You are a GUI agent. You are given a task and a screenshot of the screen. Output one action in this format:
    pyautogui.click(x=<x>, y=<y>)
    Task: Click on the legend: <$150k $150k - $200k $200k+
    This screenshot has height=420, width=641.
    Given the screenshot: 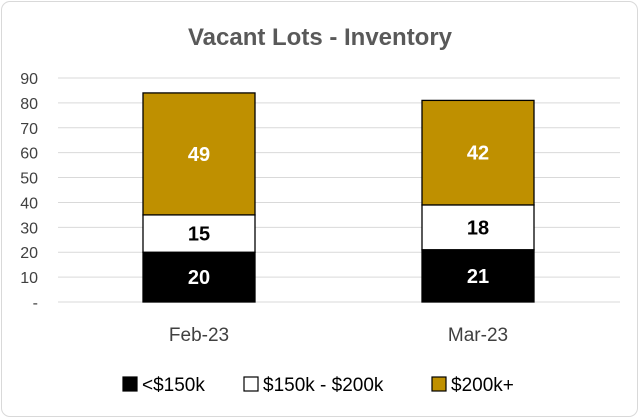 What is the action you would take?
    pyautogui.click(x=318, y=385)
    